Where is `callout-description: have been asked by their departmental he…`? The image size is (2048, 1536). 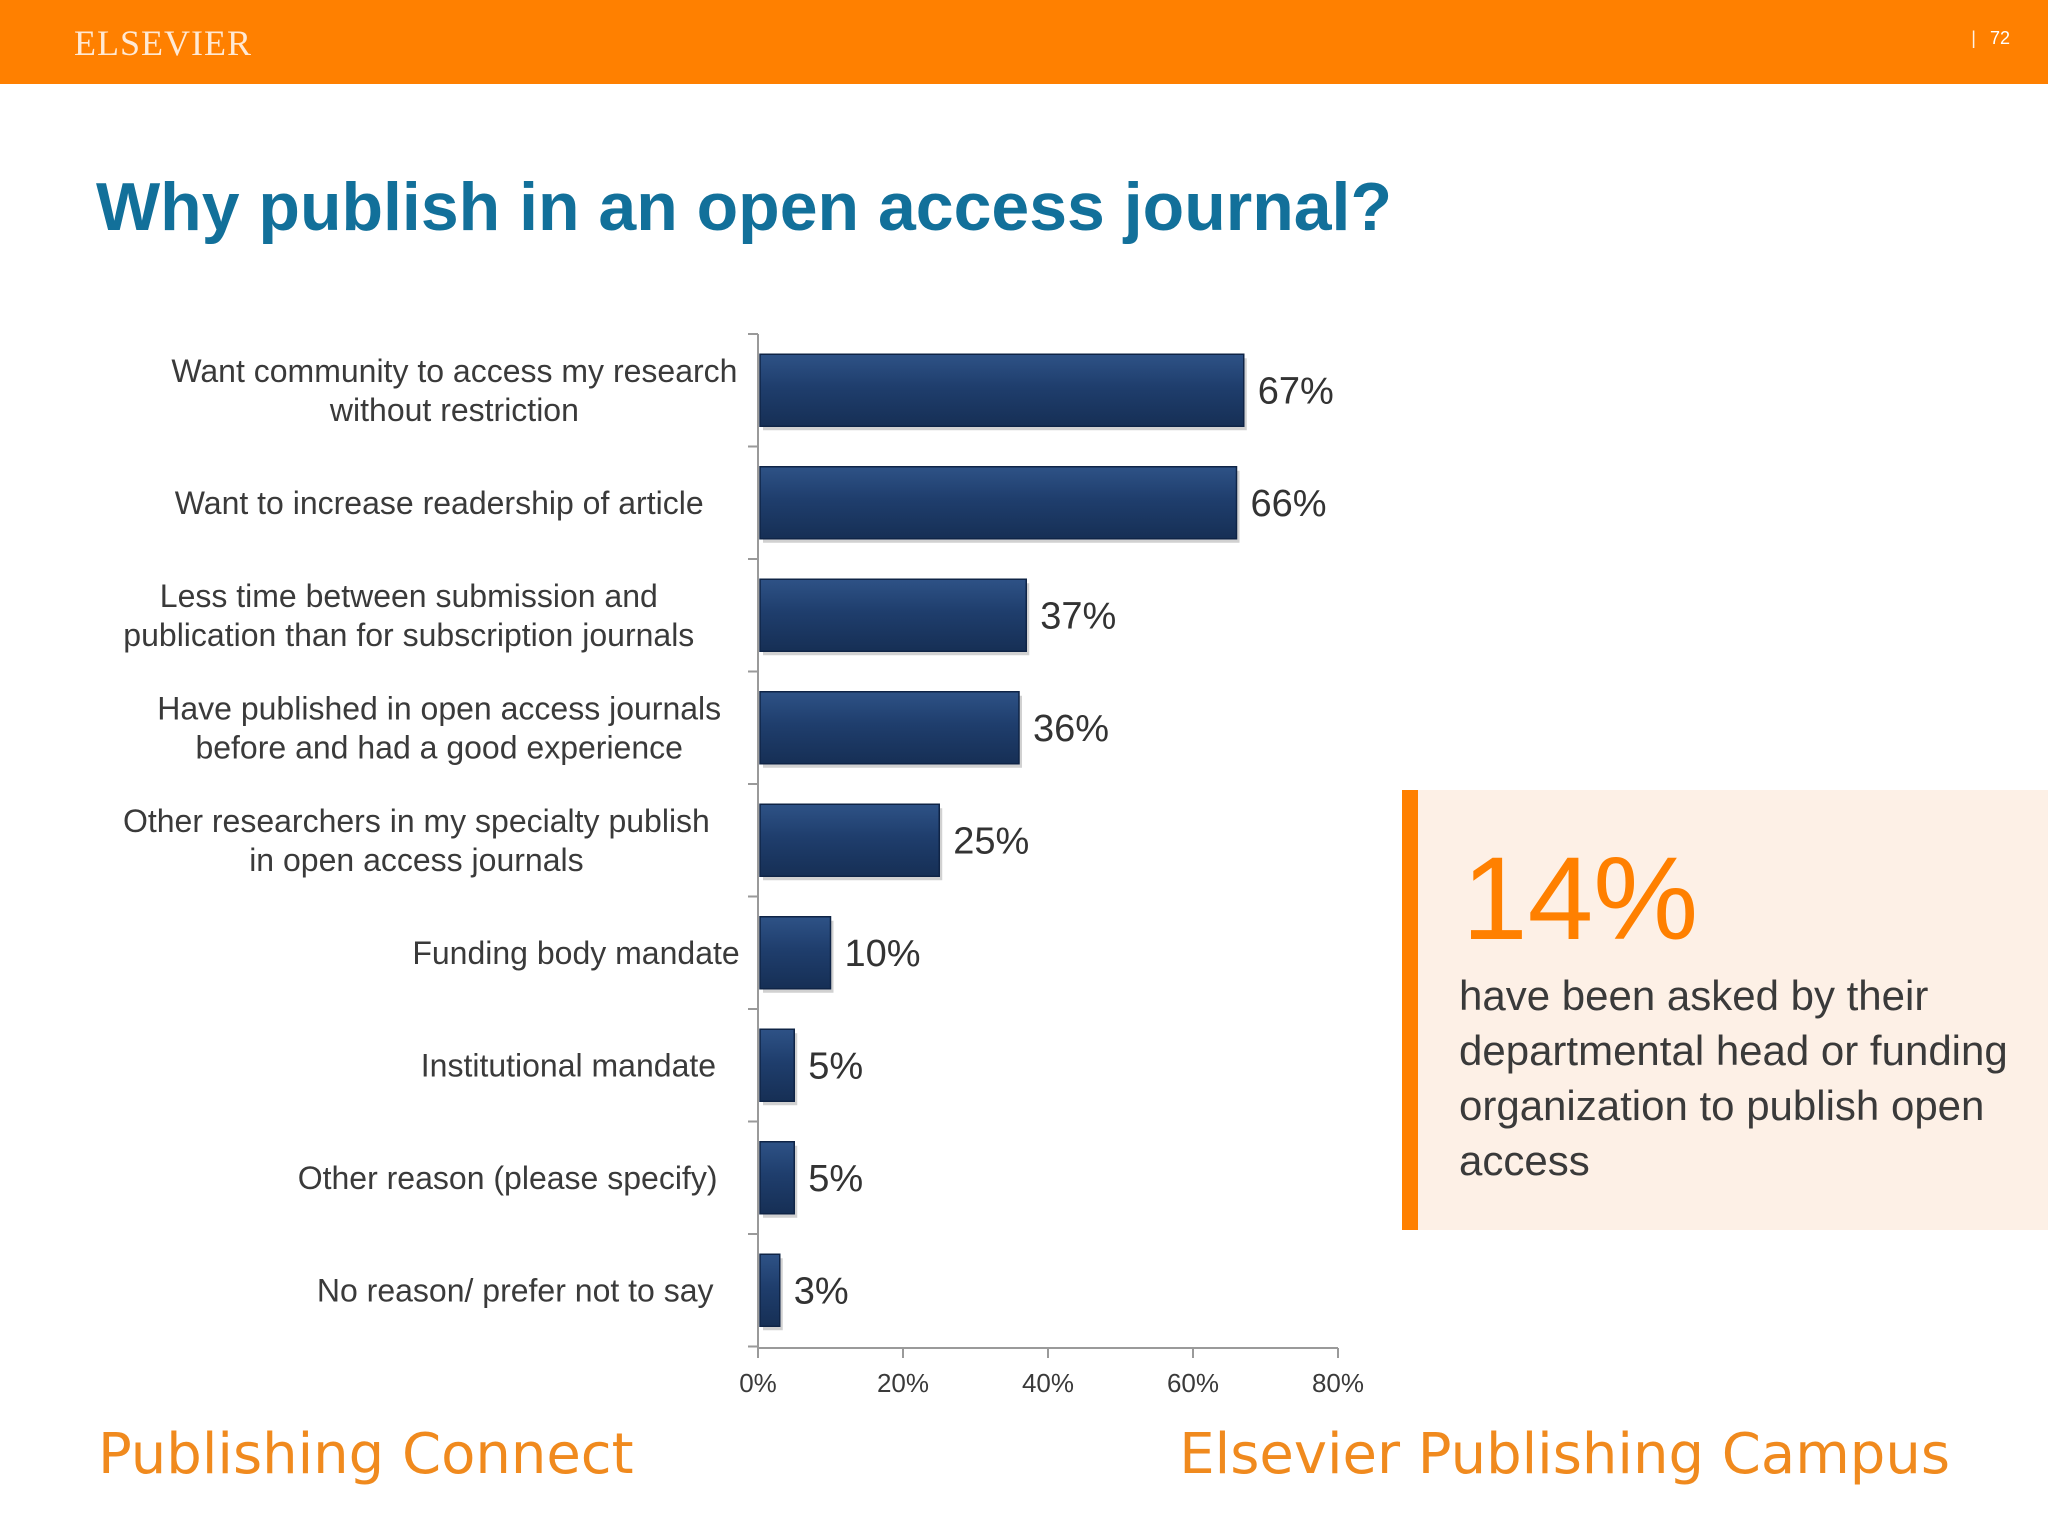 callout-description: have been asked by their departmental he… is located at coordinates (1733, 1078).